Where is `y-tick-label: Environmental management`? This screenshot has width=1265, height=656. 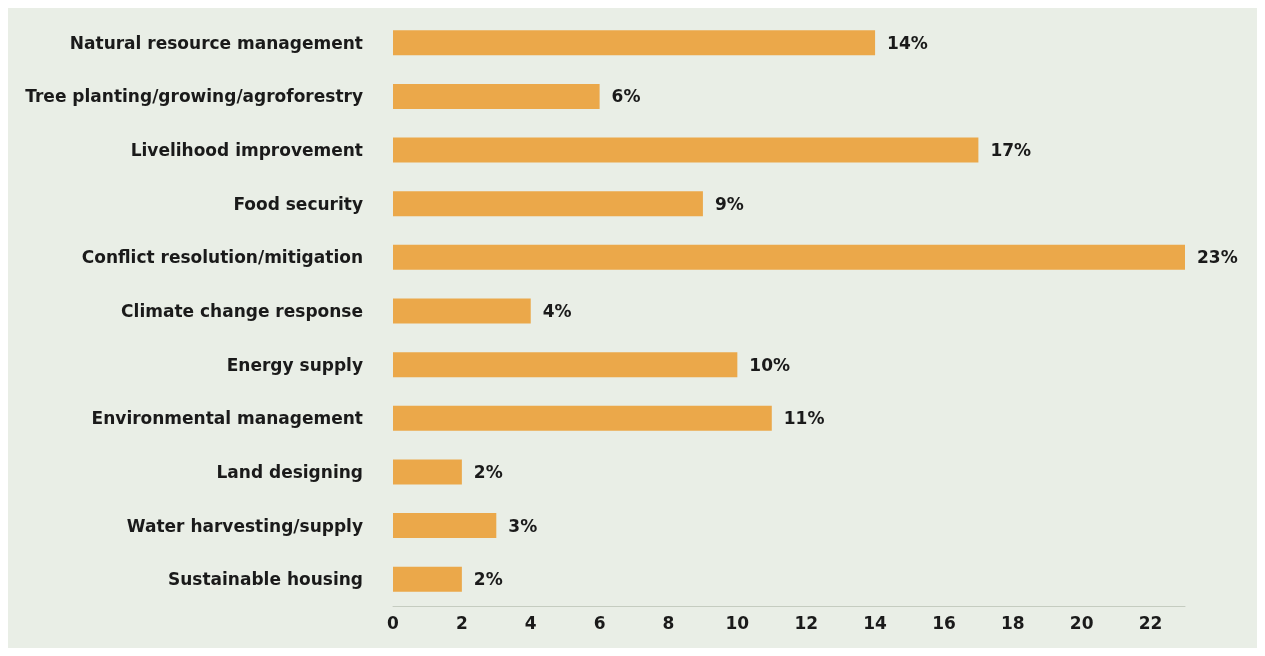
y-tick-label: Environmental management is located at coordinates (227, 418).